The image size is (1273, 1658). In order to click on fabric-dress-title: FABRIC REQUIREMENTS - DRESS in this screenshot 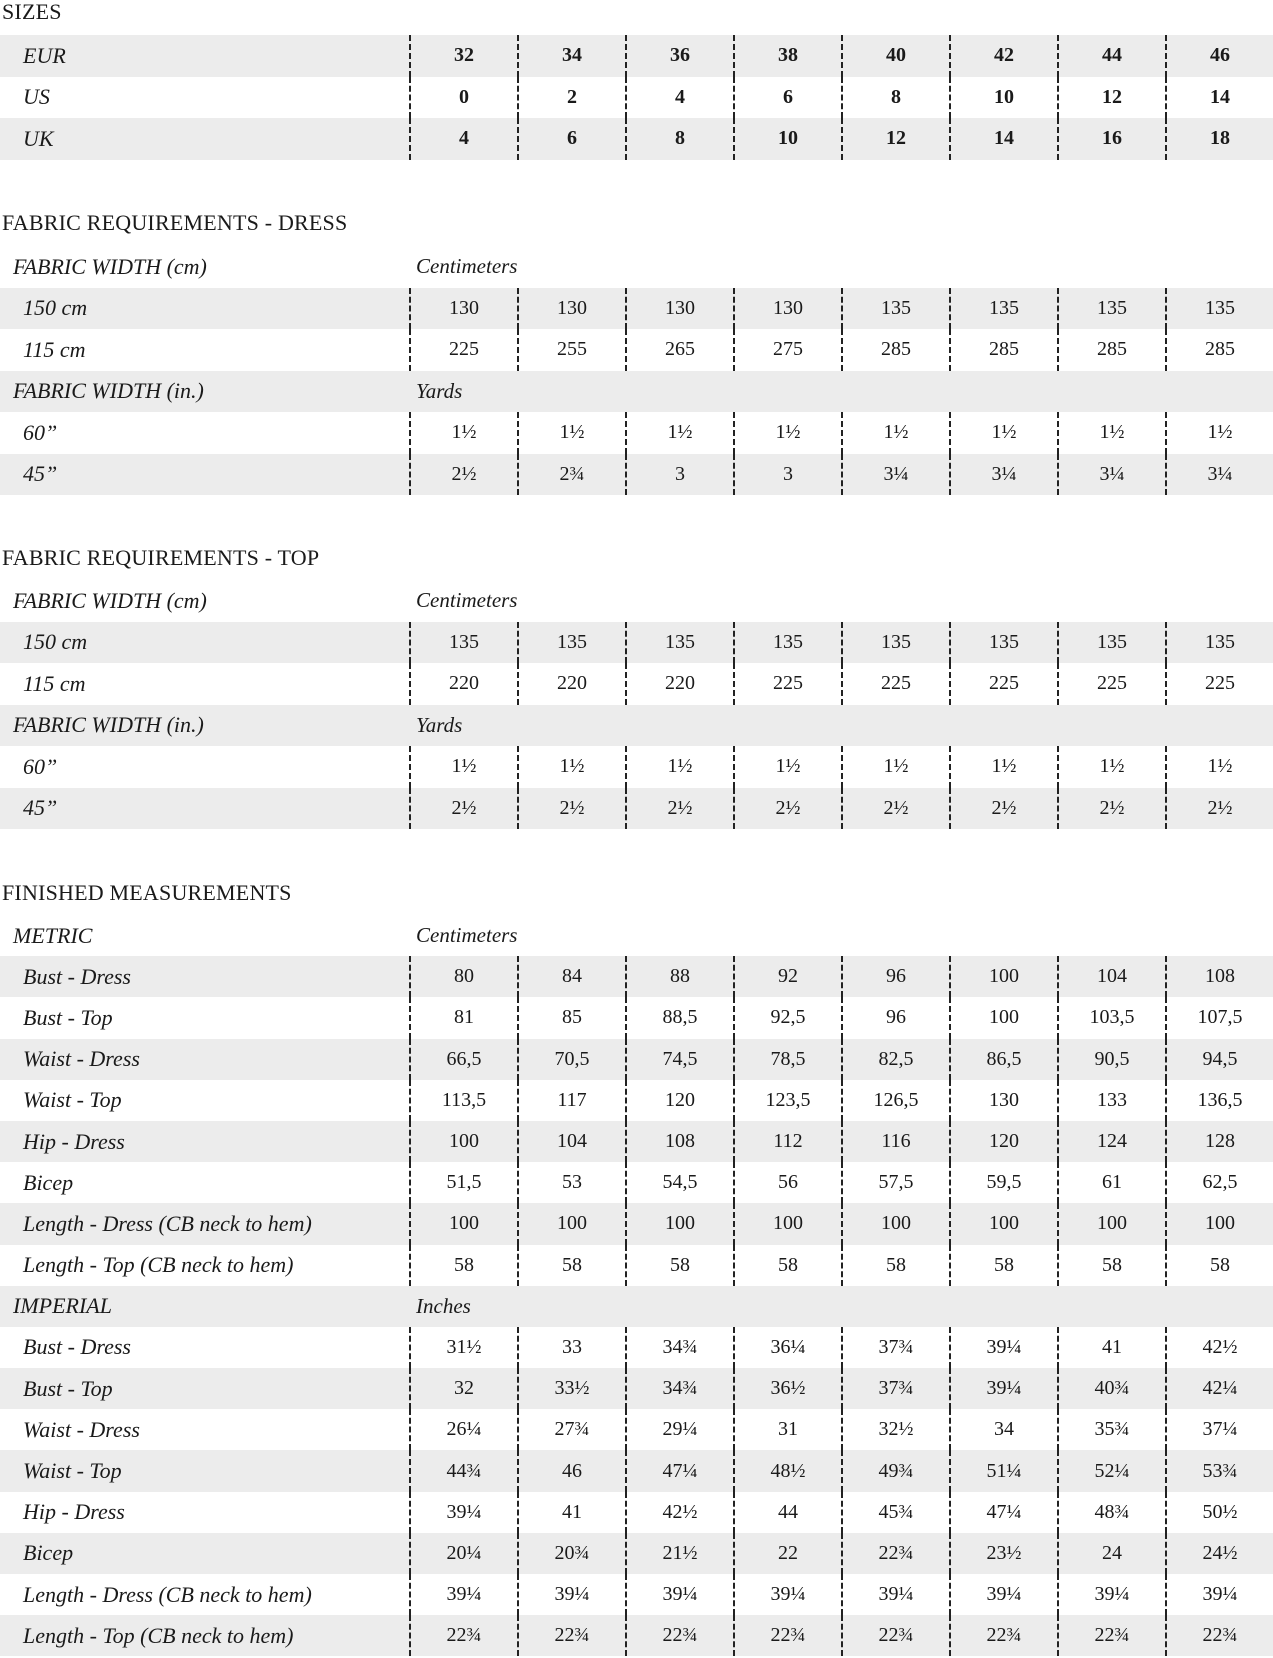, I will do `click(175, 222)`.